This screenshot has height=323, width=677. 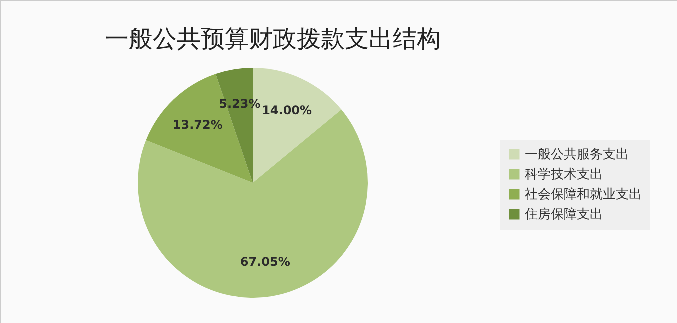 I want to click on legend-label: 科学技术支出, so click(x=564, y=175).